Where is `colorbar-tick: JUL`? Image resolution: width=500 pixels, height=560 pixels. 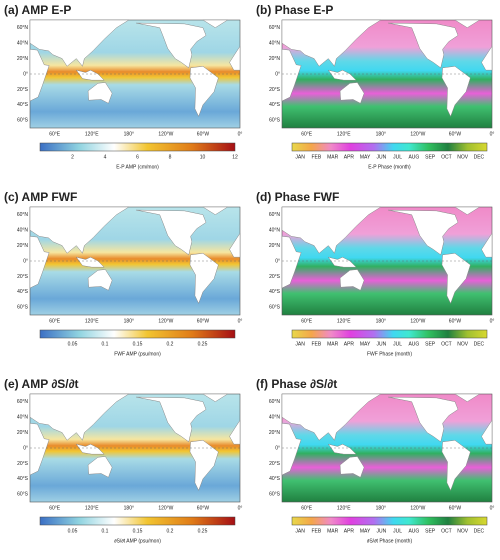
colorbar-tick: JUL is located at coordinates (397, 157).